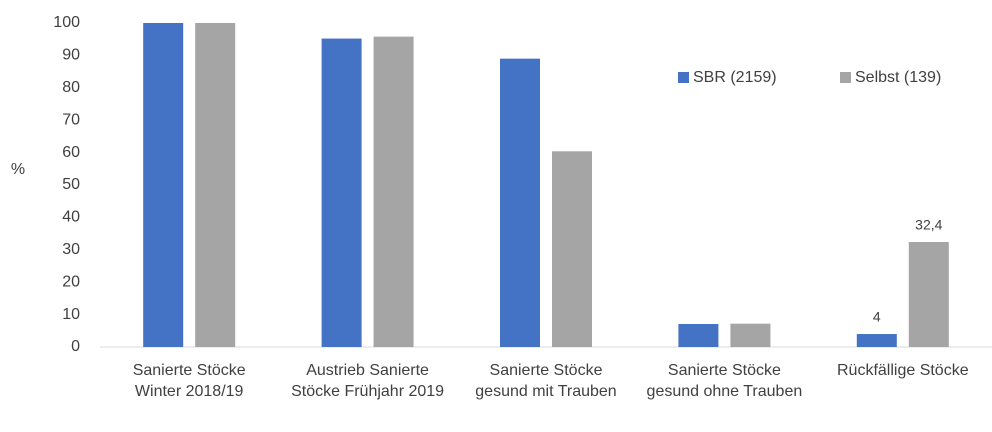 The width and height of the screenshot is (992, 432). I want to click on y-tick-label: 70, so click(71, 119).